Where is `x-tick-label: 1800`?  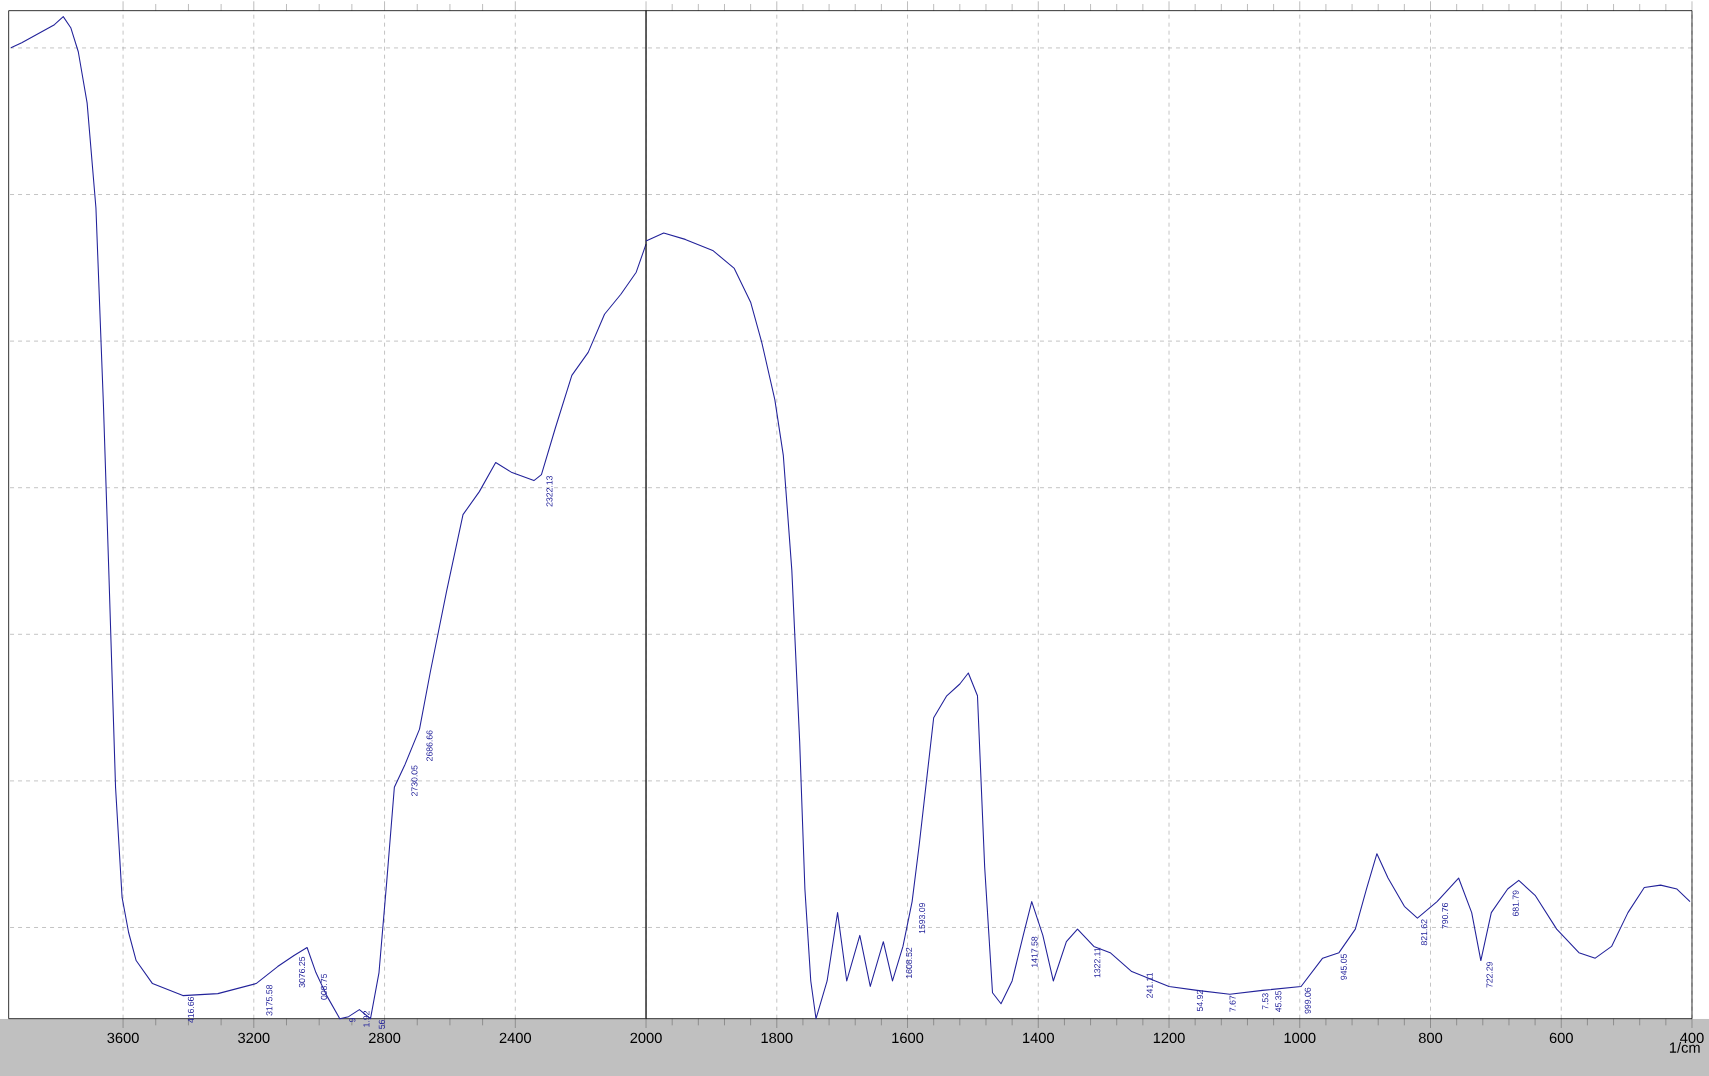 x-tick-label: 1800 is located at coordinates (777, 1038).